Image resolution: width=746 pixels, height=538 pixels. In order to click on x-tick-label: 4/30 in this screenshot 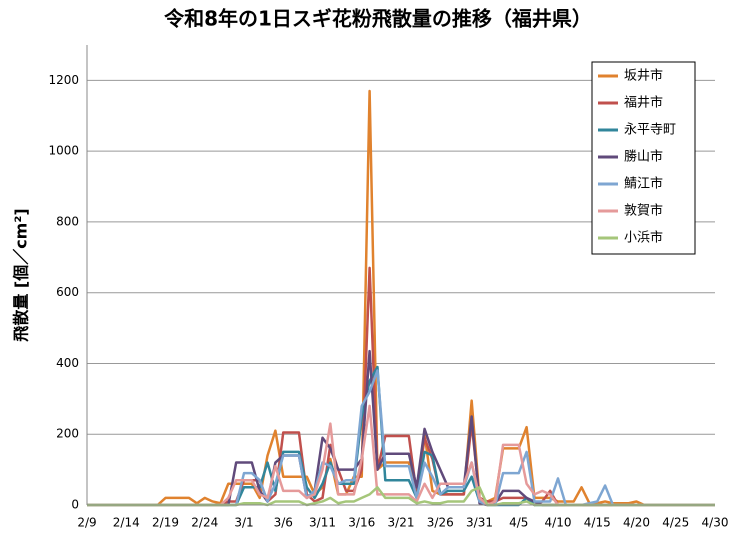, I will do `click(715, 523)`.